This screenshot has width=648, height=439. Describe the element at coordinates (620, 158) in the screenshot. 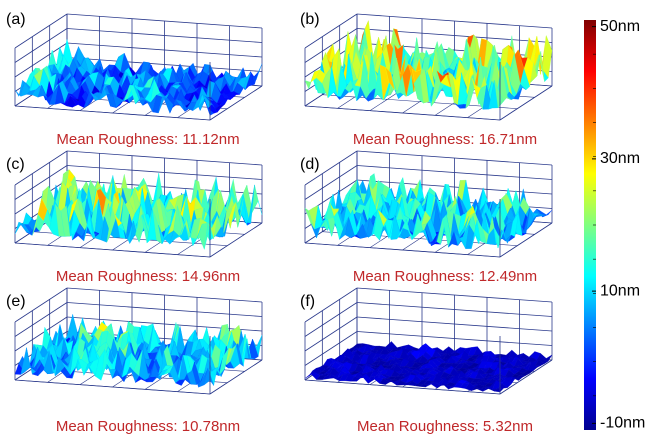

I see `colorbar-label: 30nm` at that location.